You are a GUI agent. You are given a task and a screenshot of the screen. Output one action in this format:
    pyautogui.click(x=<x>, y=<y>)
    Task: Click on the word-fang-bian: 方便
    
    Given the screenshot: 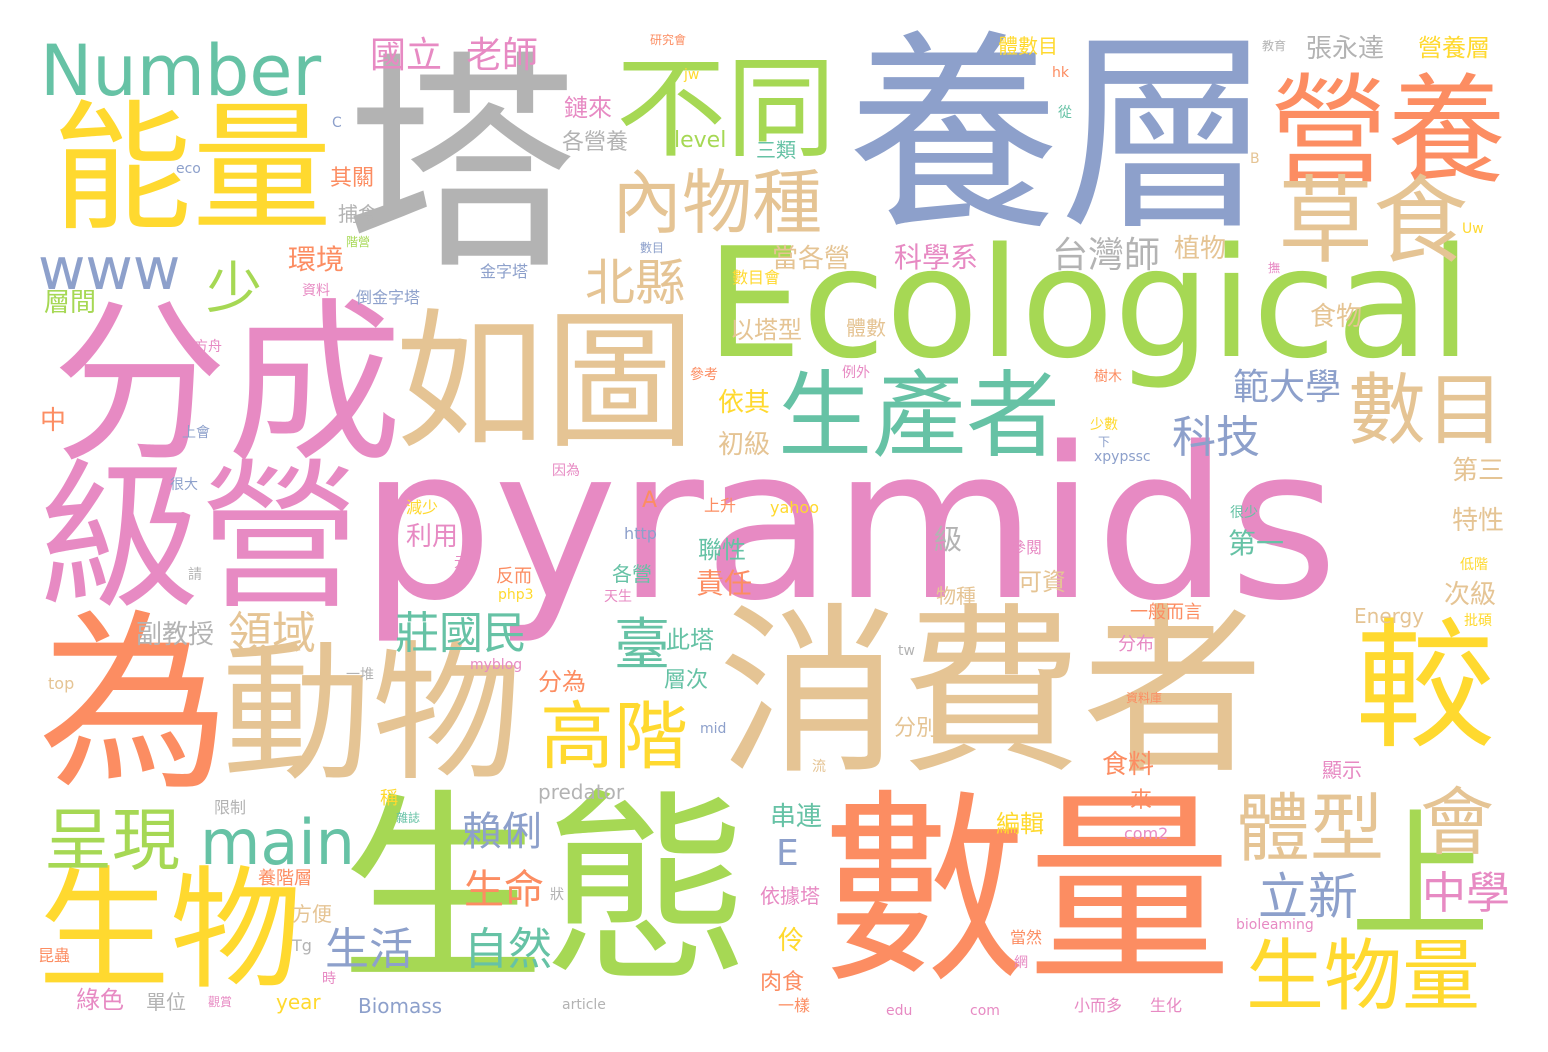 What is the action you would take?
    pyautogui.click(x=312, y=914)
    